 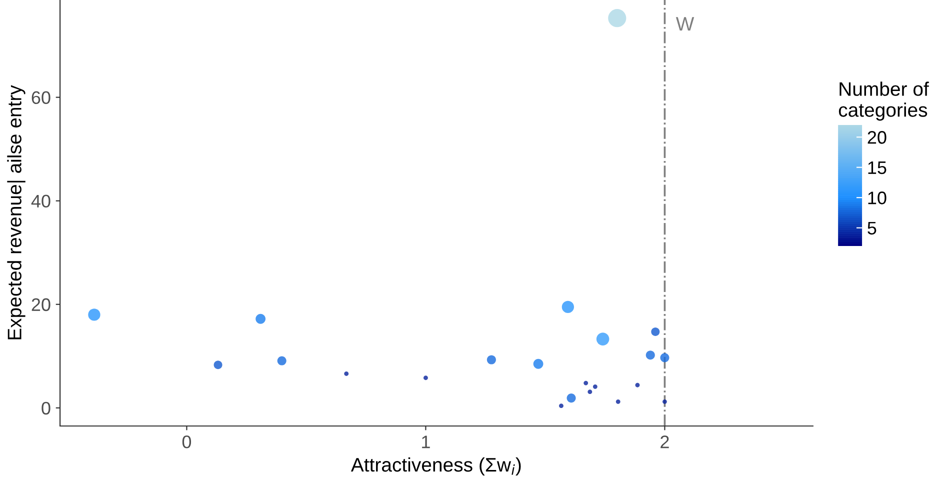 What do you see at coordinates (41, 97) in the screenshot?
I see `y-tick-label: 60` at bounding box center [41, 97].